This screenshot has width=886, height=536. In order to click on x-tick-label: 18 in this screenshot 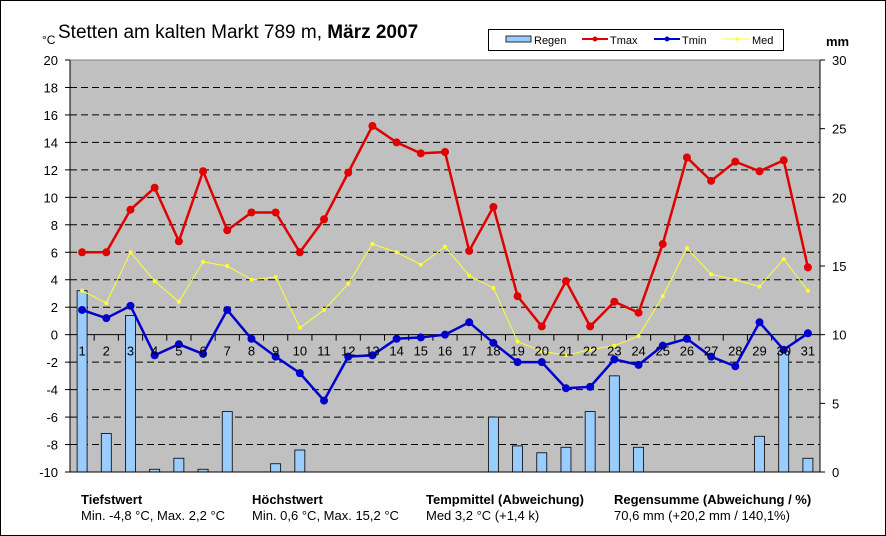, I will do `click(493, 351)`.